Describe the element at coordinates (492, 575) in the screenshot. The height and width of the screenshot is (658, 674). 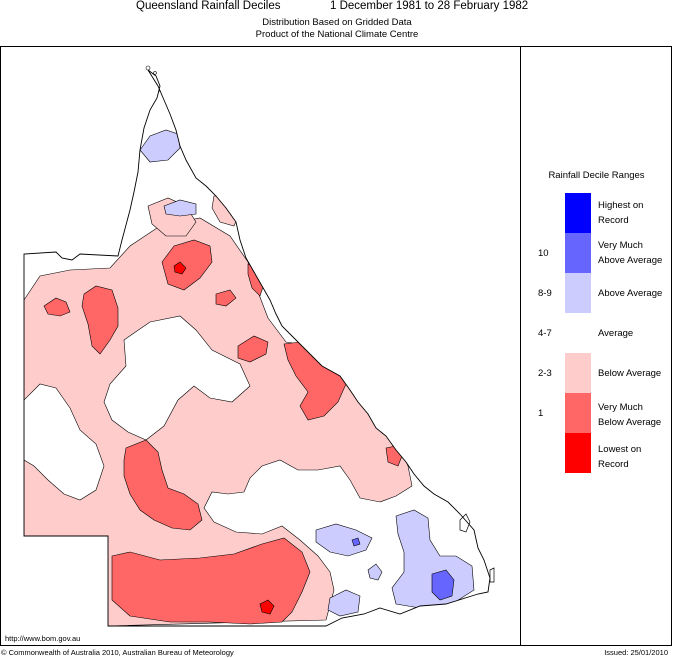
I see `moreton-island` at that location.